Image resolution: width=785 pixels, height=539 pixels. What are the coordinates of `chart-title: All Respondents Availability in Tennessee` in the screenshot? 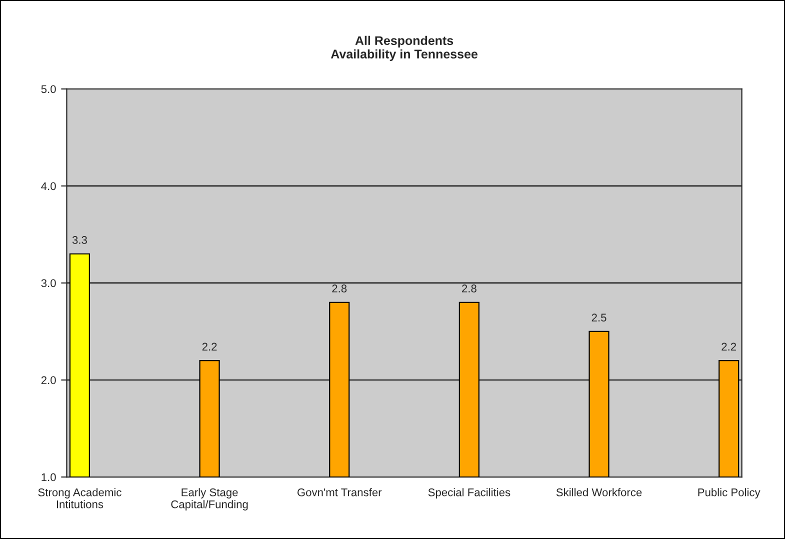 It's located at (404, 48).